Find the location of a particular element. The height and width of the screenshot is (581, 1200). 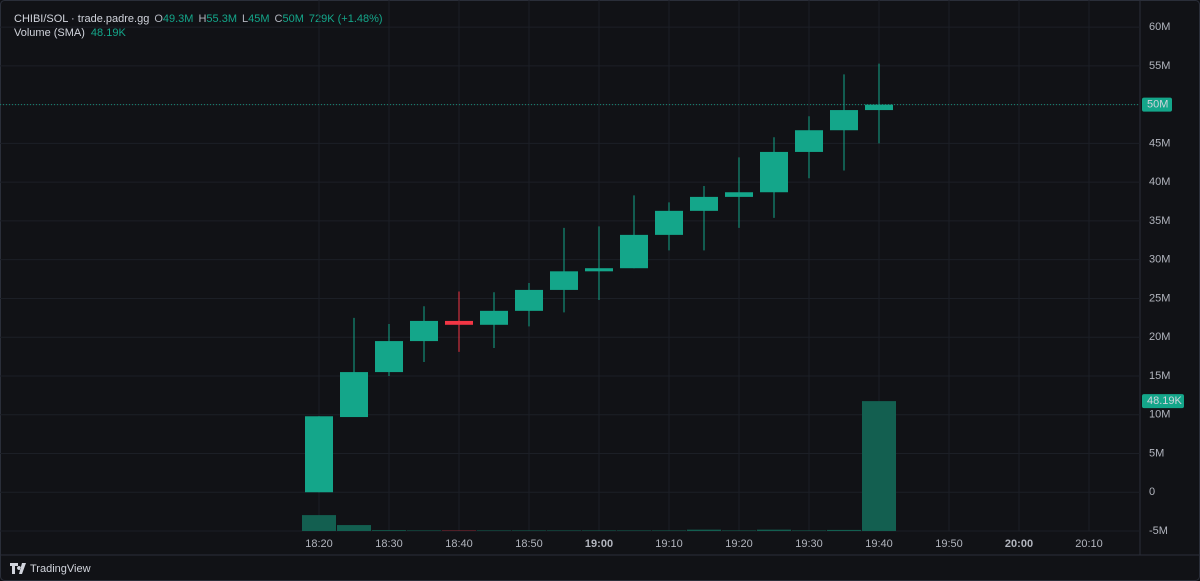

y-tick-label: 40M is located at coordinates (1159, 182).